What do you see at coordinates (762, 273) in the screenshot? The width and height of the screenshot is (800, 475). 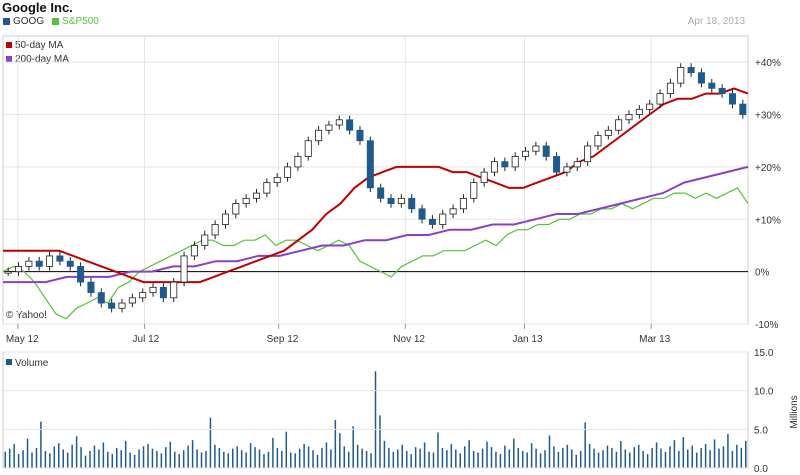 I see `y-tick-label: 0%` at bounding box center [762, 273].